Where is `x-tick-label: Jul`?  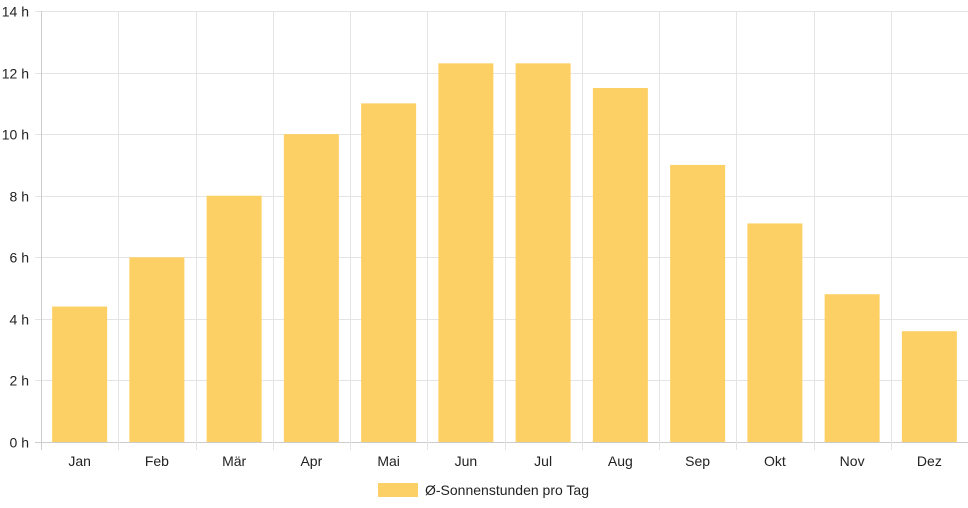
x-tick-label: Jul is located at coordinates (543, 461).